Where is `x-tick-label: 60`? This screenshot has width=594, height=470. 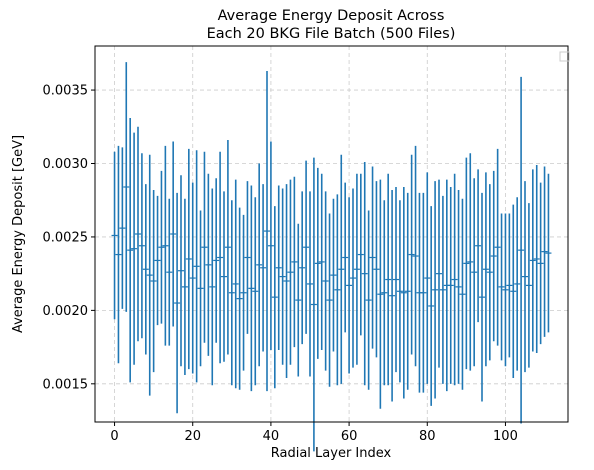
x-tick-label: 60 is located at coordinates (349, 436).